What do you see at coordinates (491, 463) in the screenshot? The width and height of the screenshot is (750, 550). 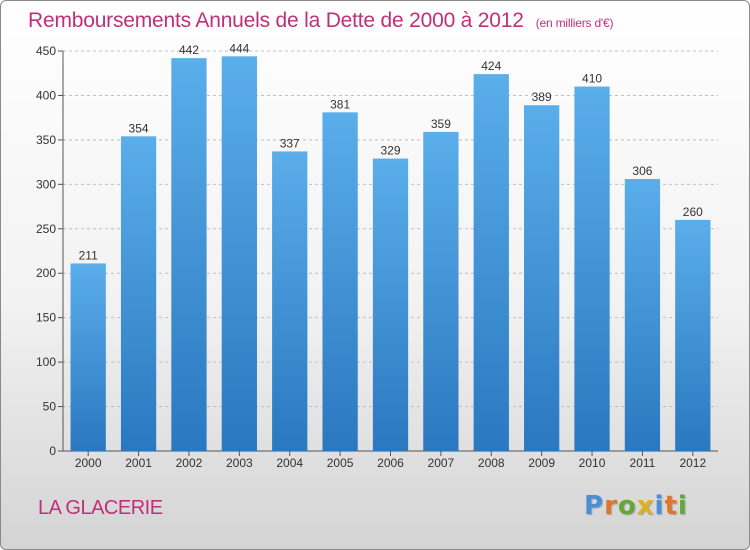 I see `x-tick-label: 2008` at bounding box center [491, 463].